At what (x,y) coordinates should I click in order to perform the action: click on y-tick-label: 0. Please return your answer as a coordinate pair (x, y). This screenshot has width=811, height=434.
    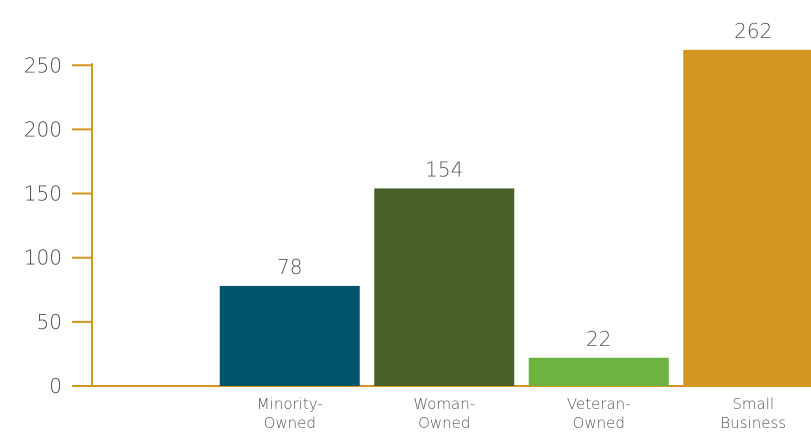
    Looking at the image, I should click on (55, 386).